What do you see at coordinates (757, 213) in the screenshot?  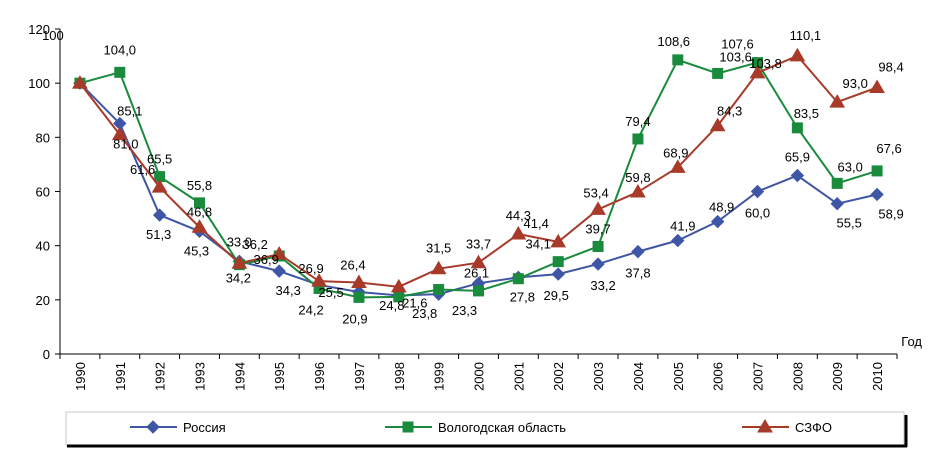 I see `data-label-s1: 60,0` at bounding box center [757, 213].